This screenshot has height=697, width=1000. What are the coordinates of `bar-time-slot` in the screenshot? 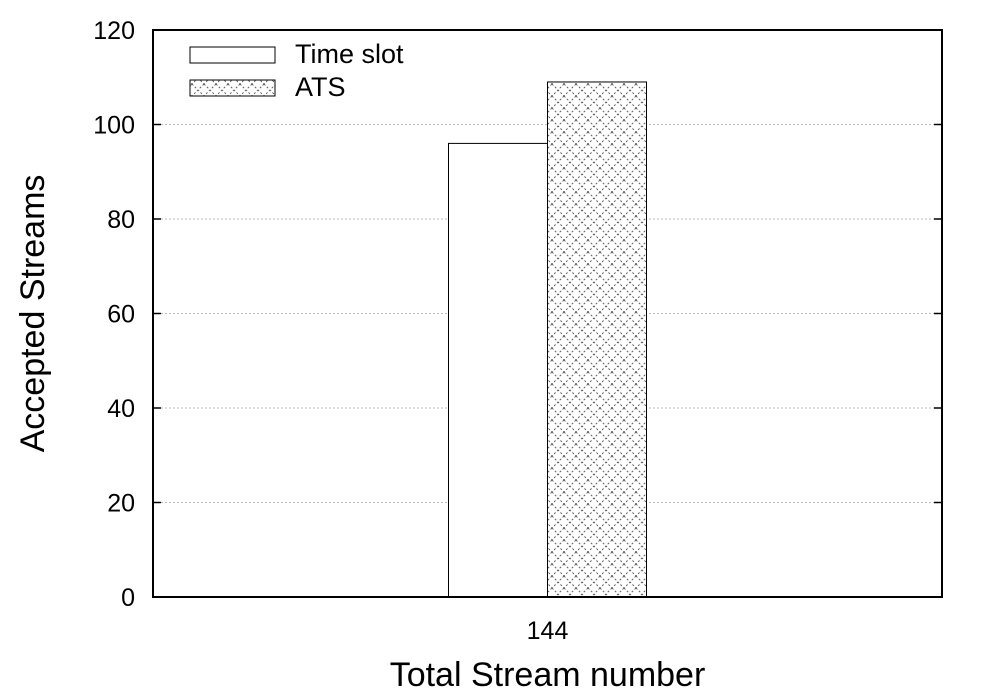 It's located at (498, 370).